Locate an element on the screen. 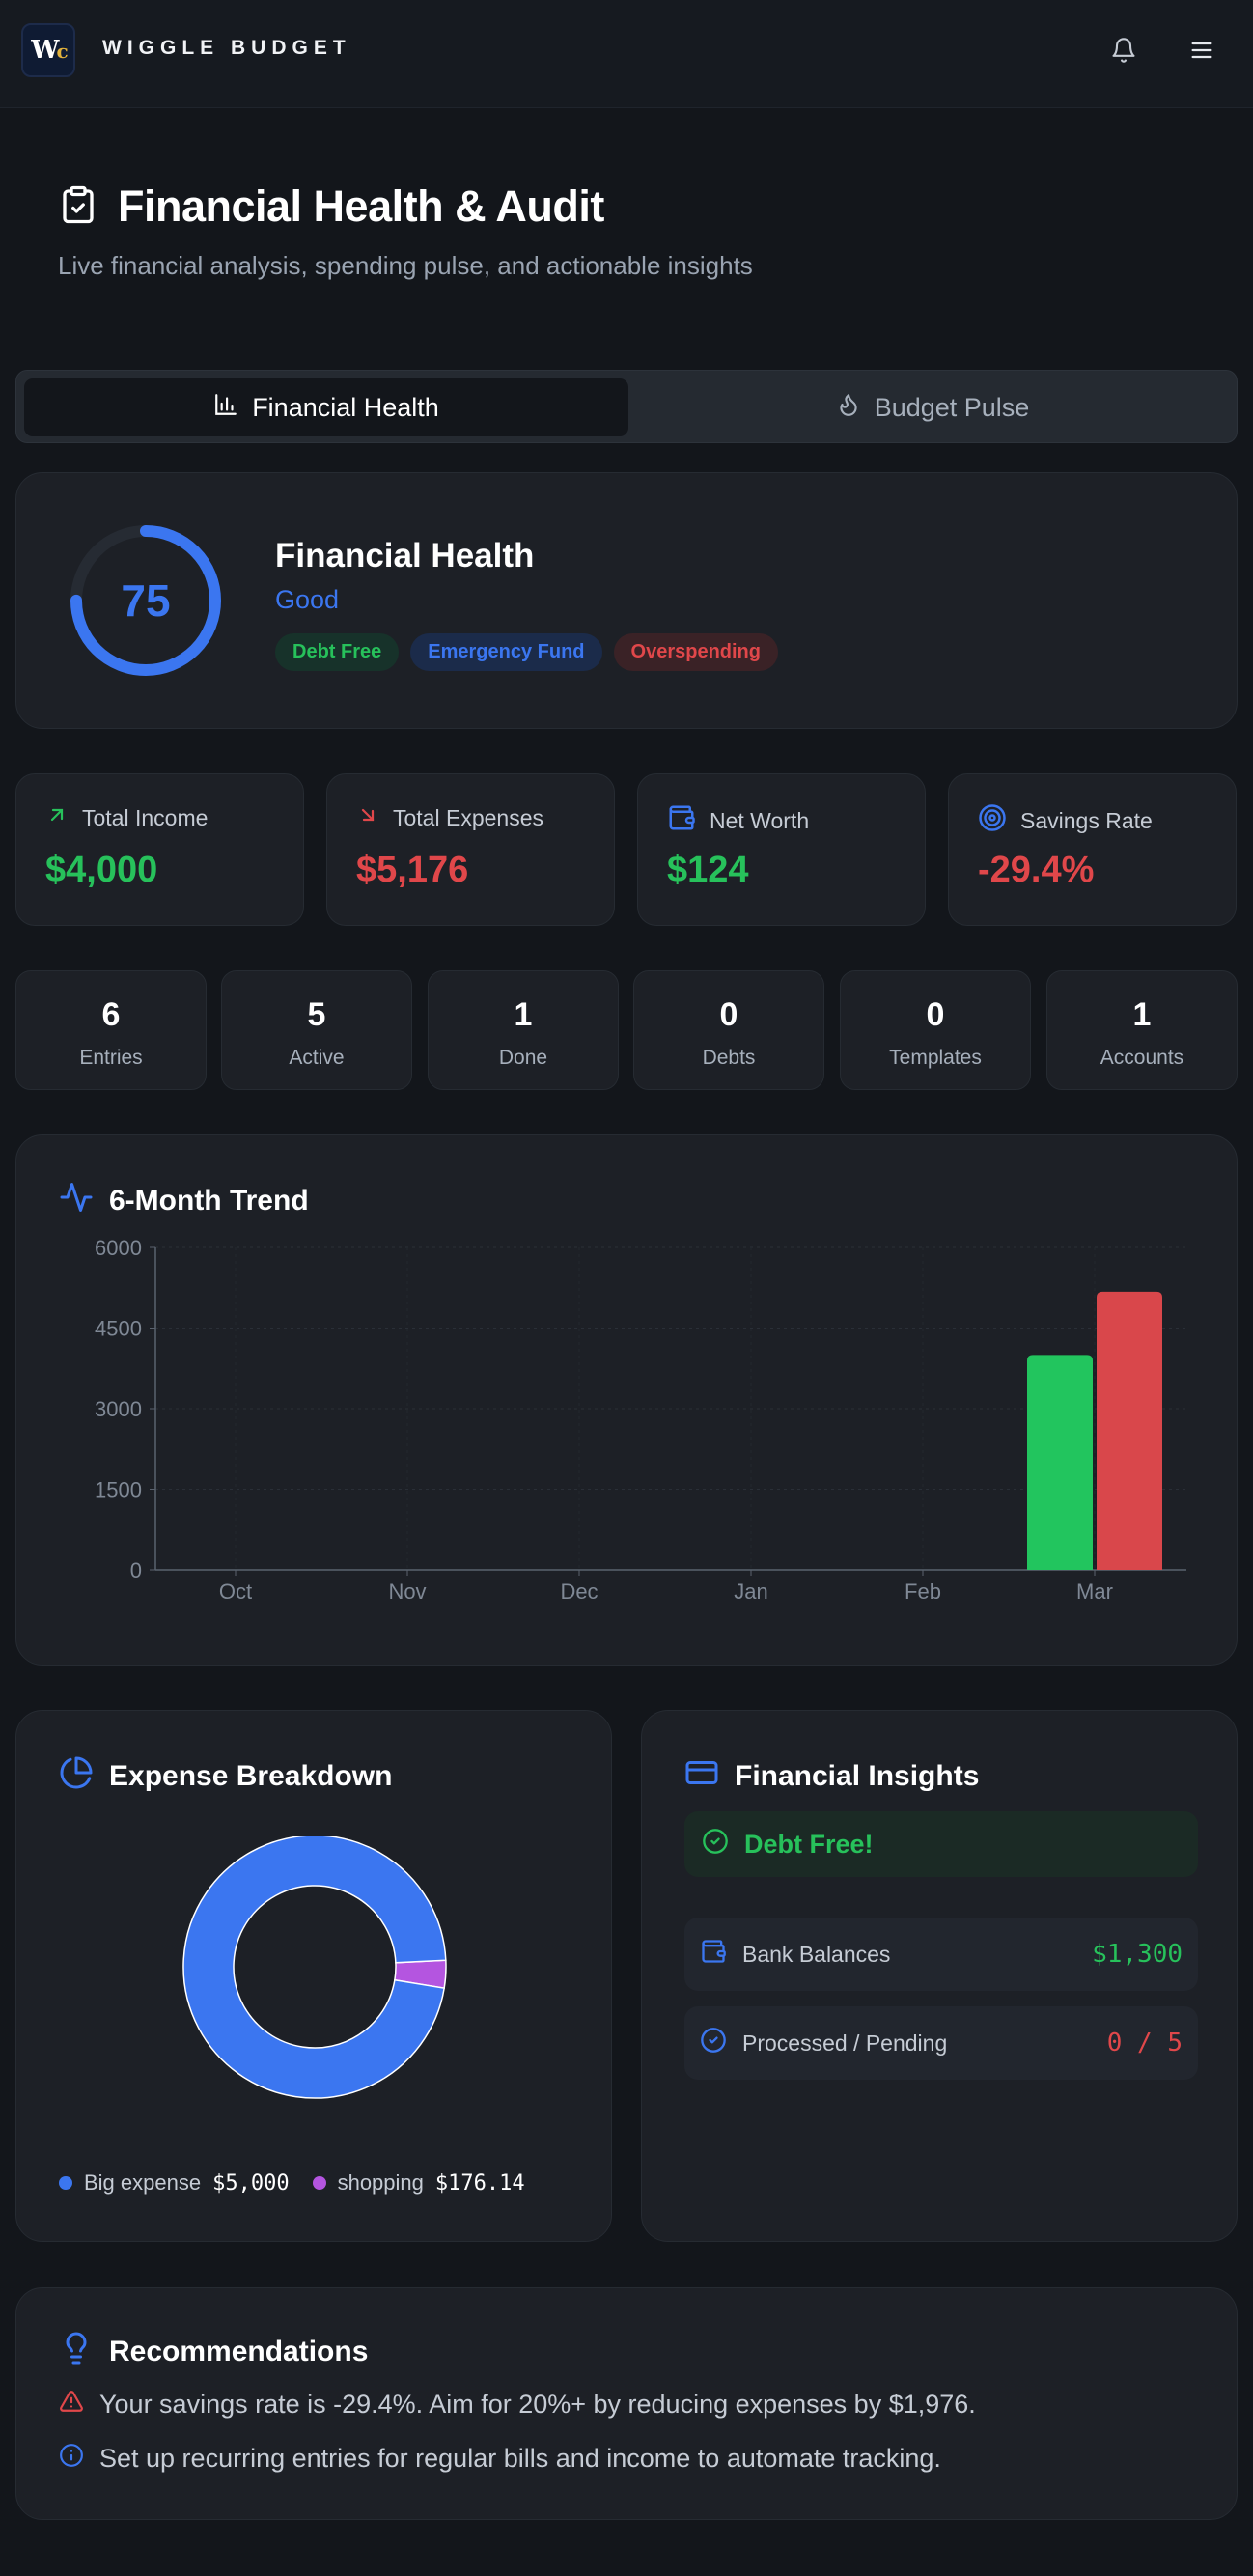  badge-emergency-fund: Emergency Fund is located at coordinates (506, 652).